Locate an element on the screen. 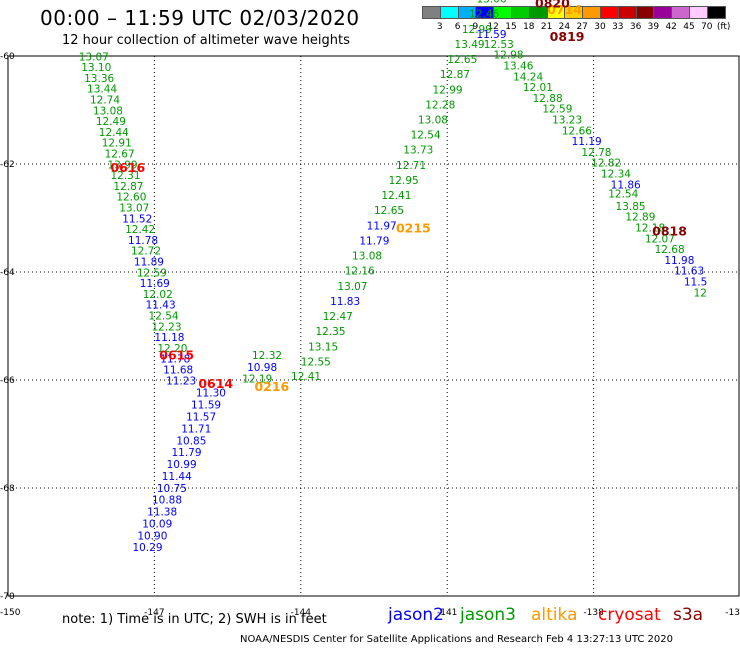  chart-title: 00:00 – 11:59 UTC 02/03/2020 is located at coordinates (200, 18).